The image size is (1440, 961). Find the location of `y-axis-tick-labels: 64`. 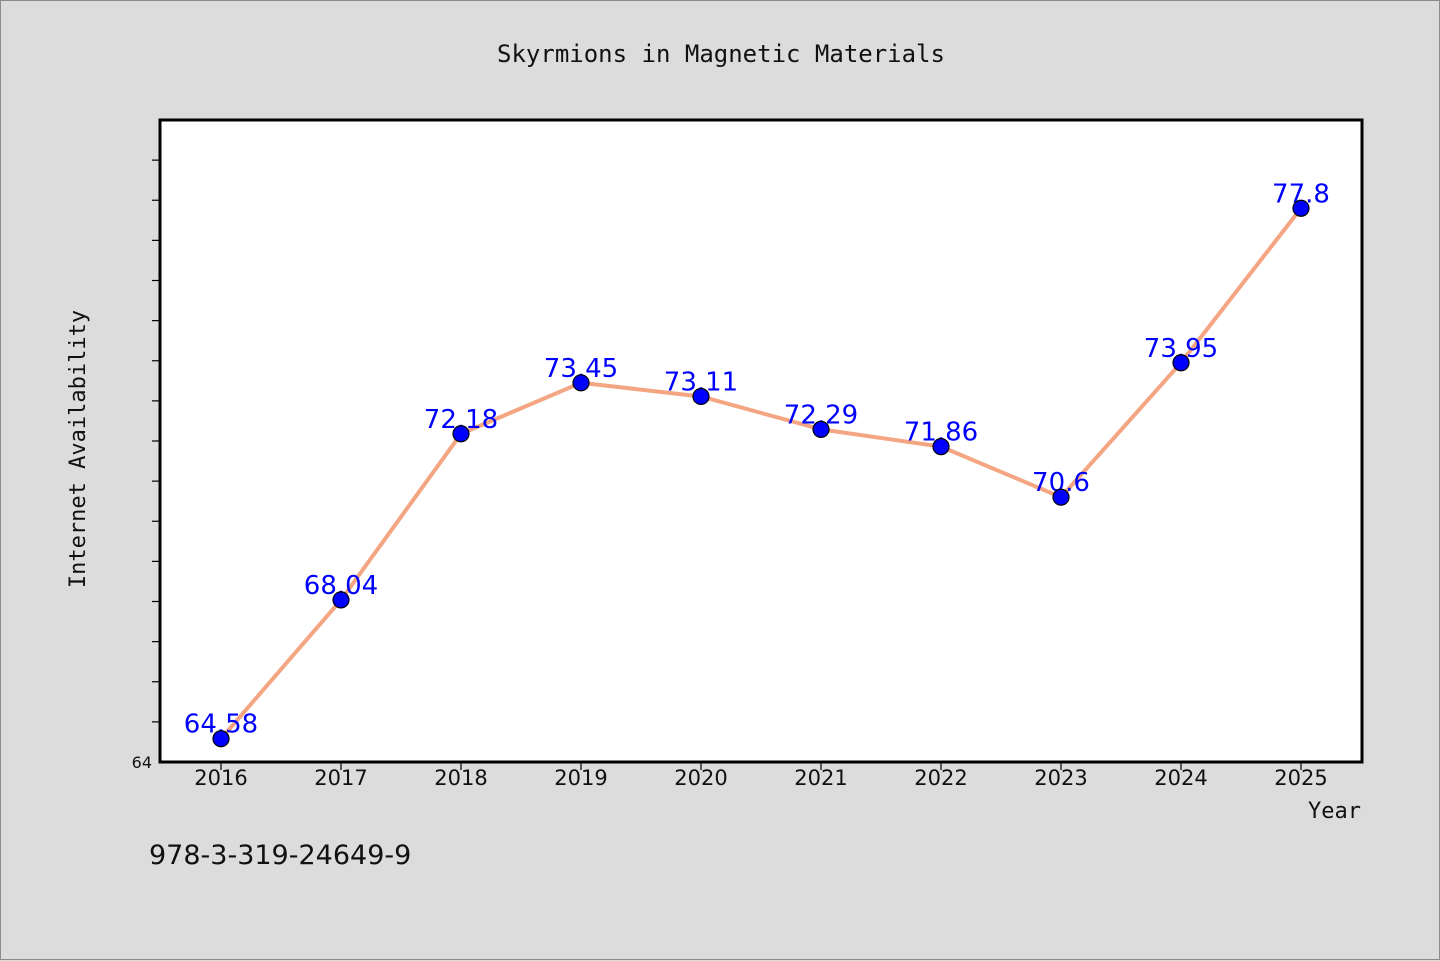

y-axis-tick-labels: 64 is located at coordinates (142, 762).